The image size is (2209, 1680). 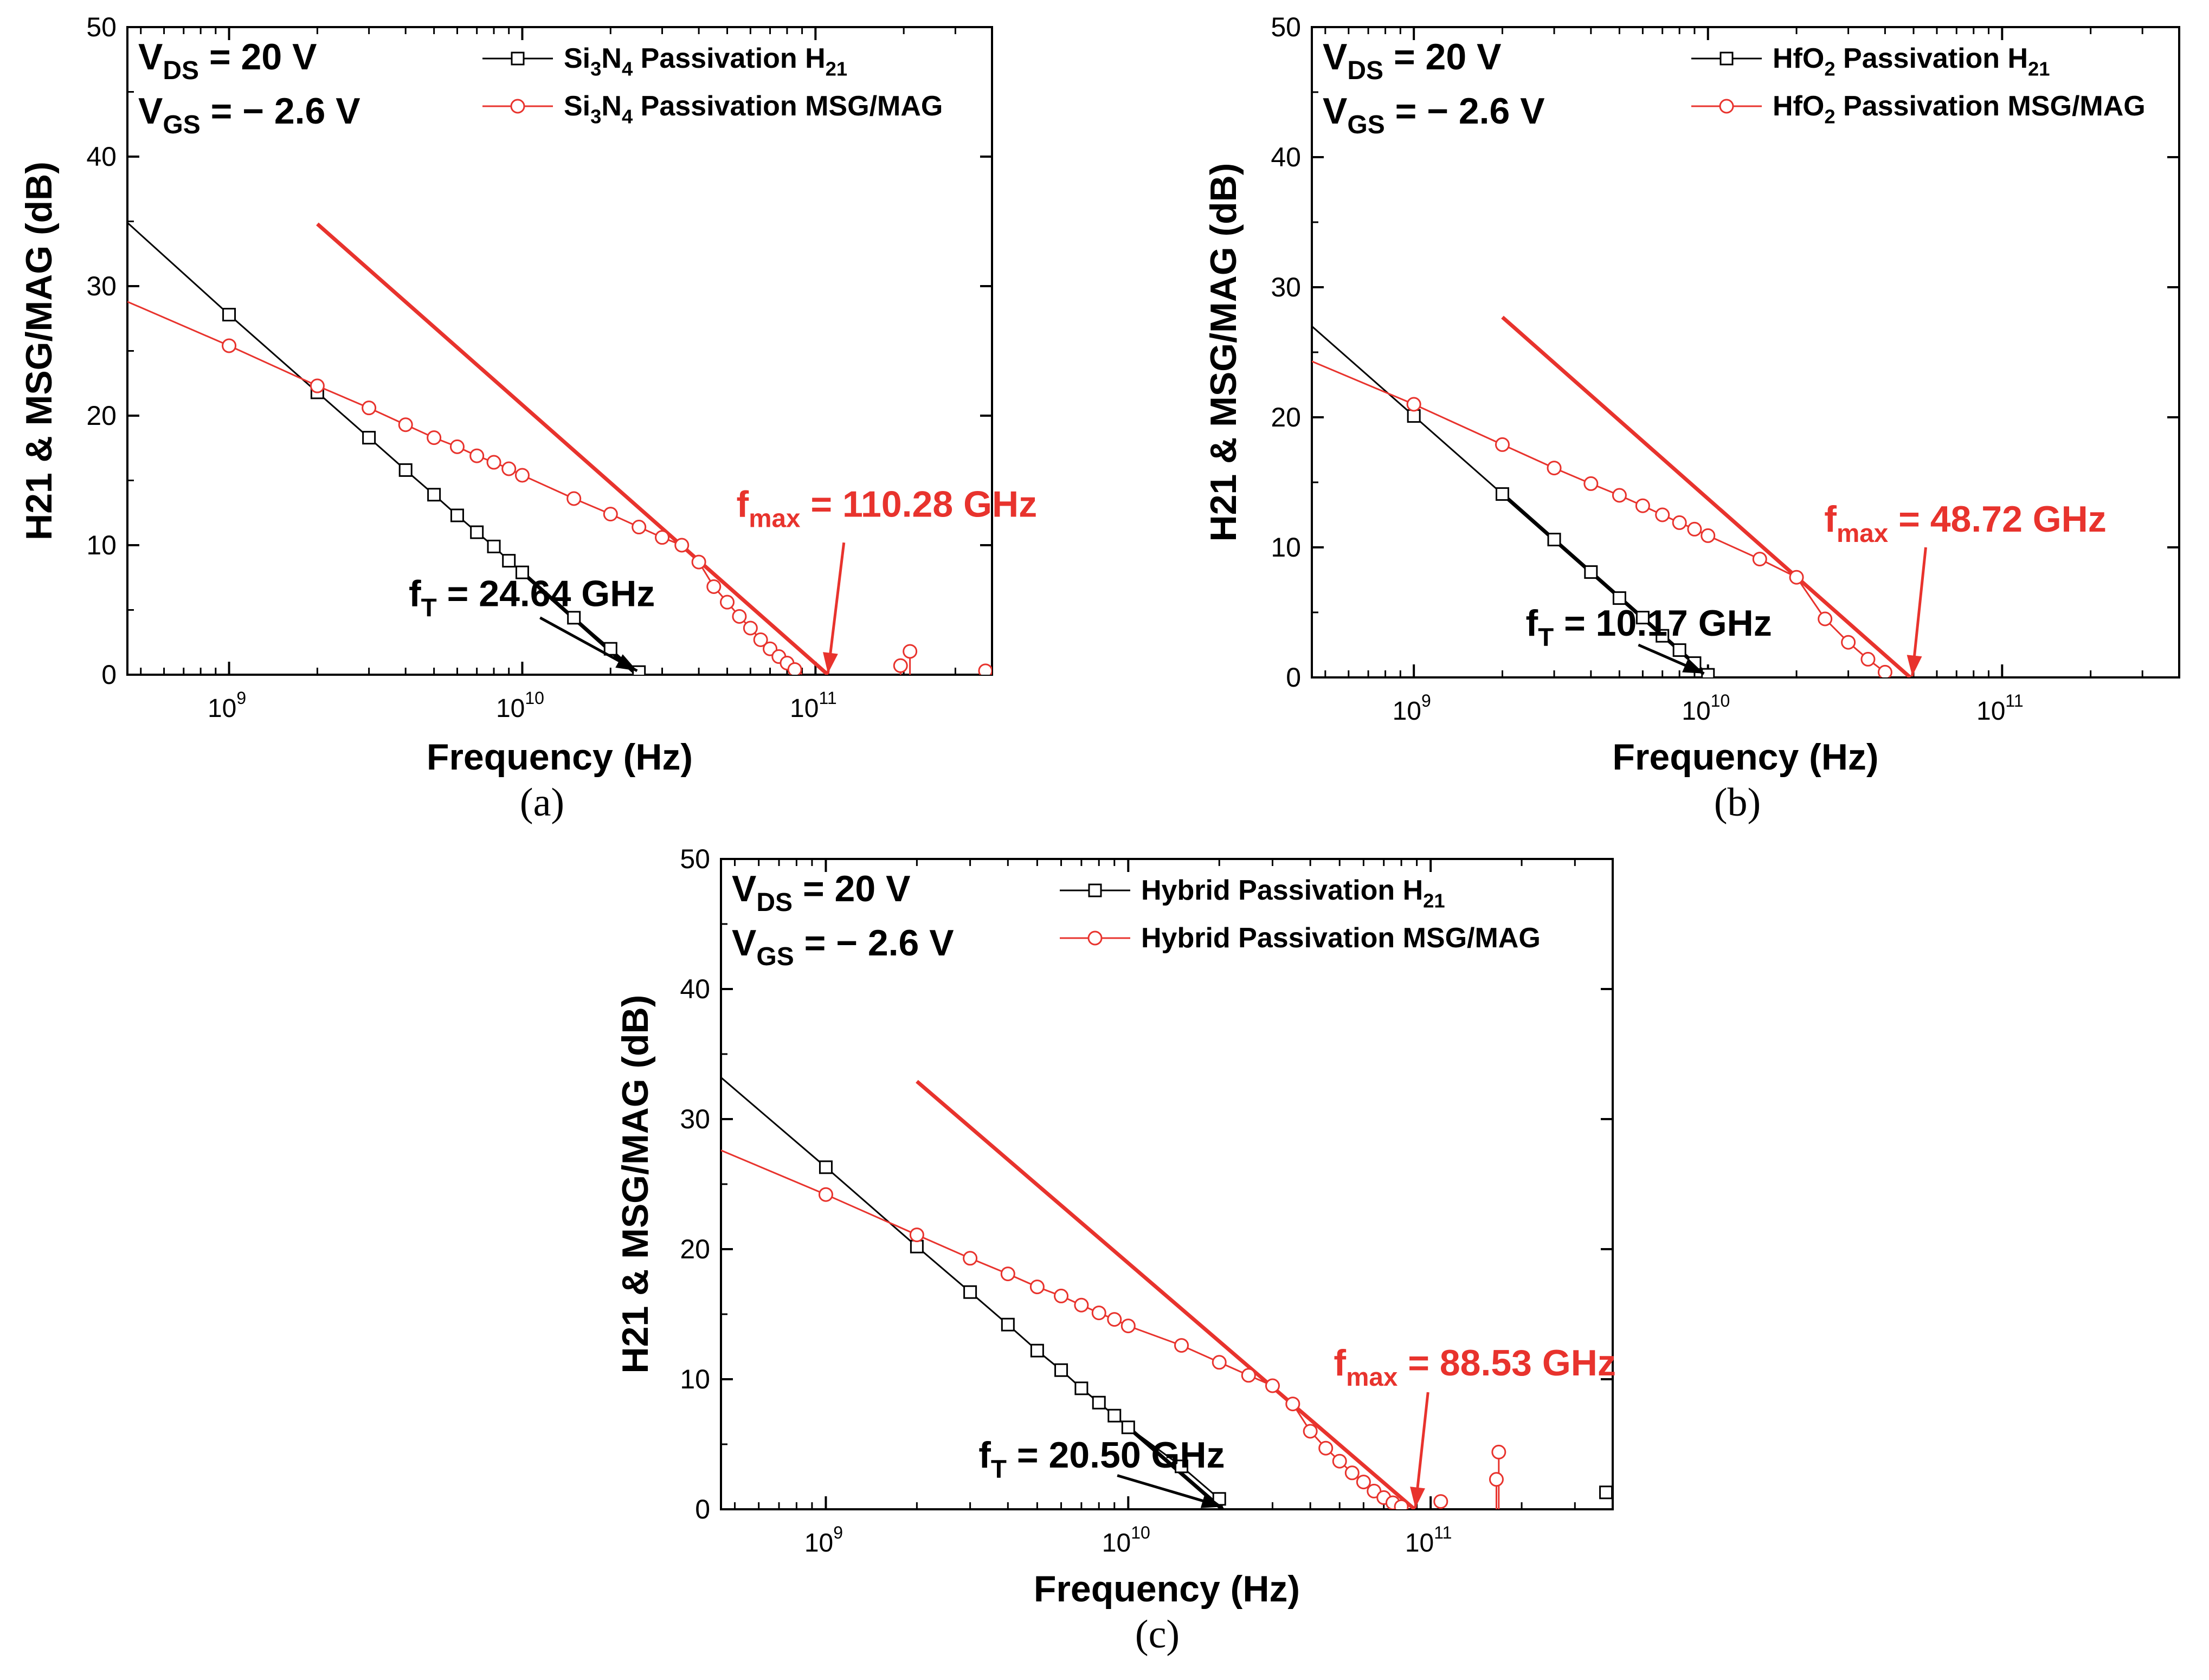 I want to click on x-tick-exp: 10, so click(x=1720, y=701).